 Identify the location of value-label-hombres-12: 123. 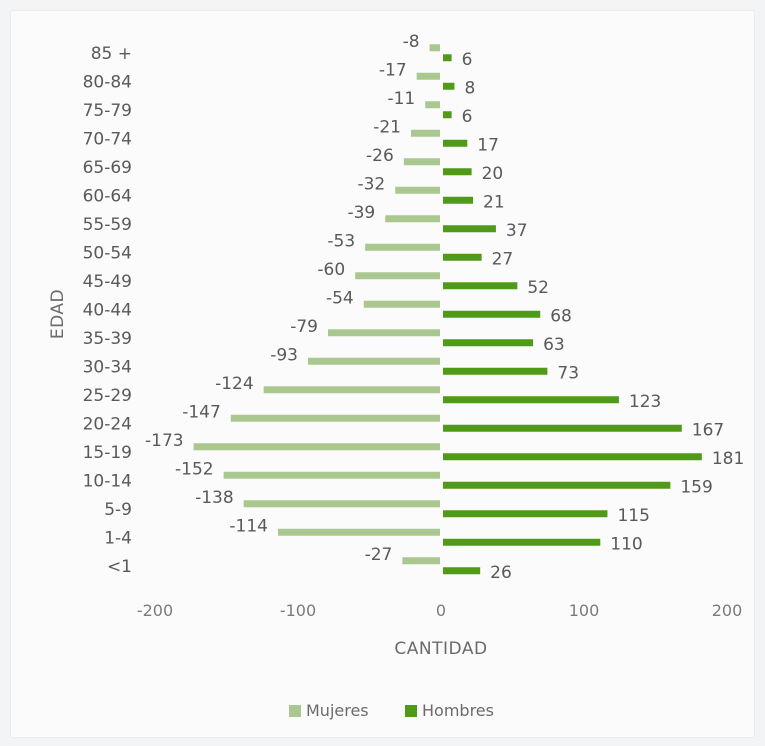
(645, 402).